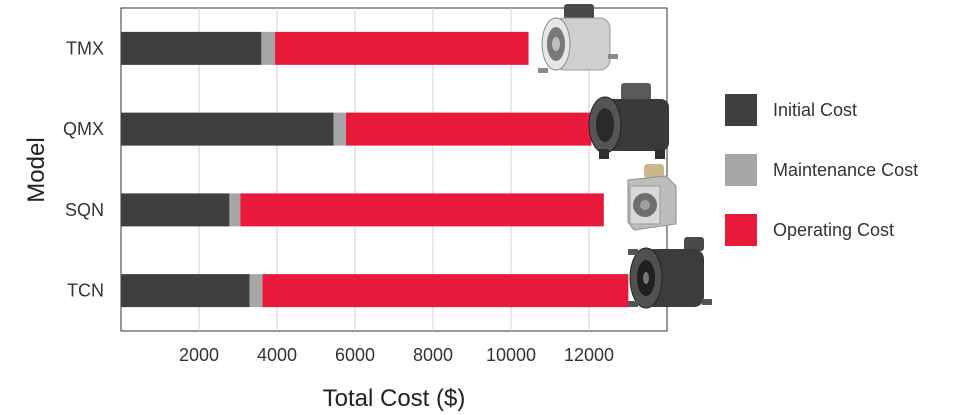 The height and width of the screenshot is (415, 976). Describe the element at coordinates (815, 110) in the screenshot. I see `legend-label: Initial Cost` at that location.